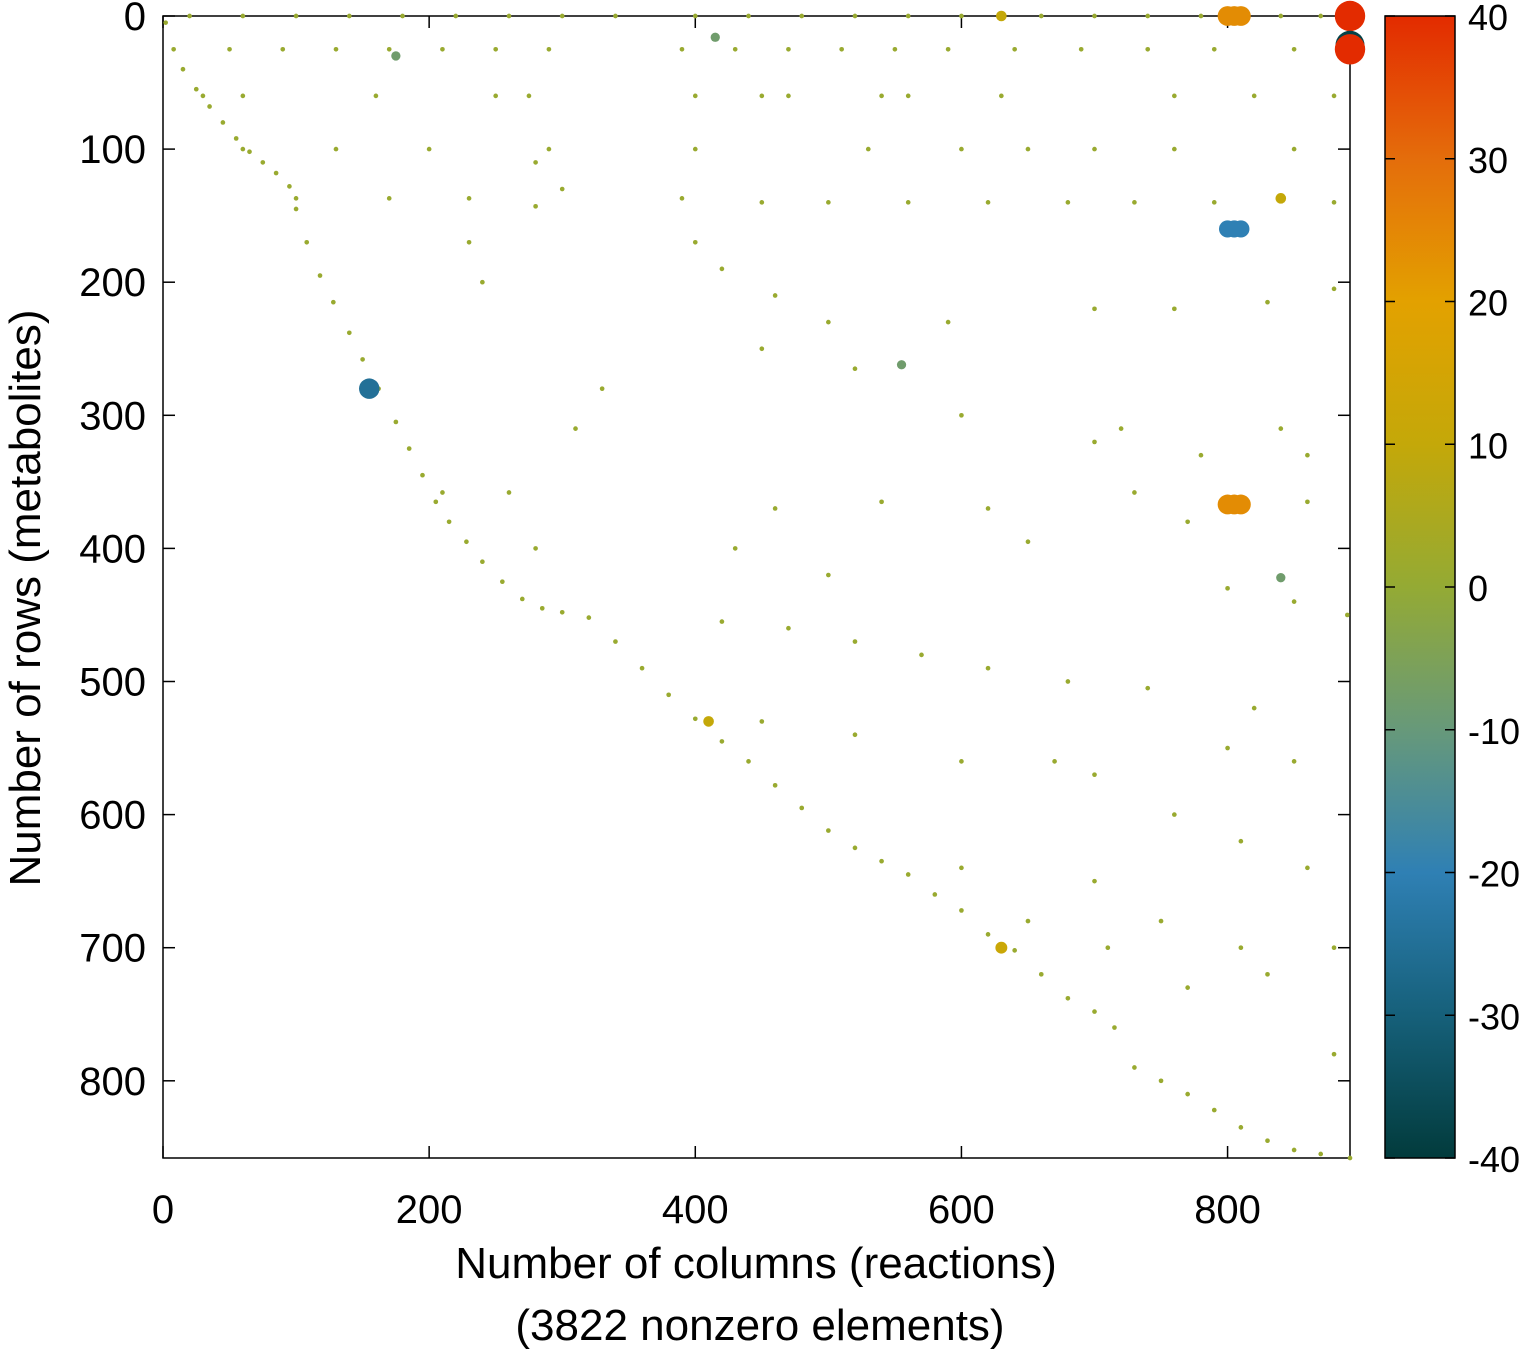 This screenshot has width=1531, height=1370. I want to click on colorbar-tick-label: 40, so click(1488, 19).